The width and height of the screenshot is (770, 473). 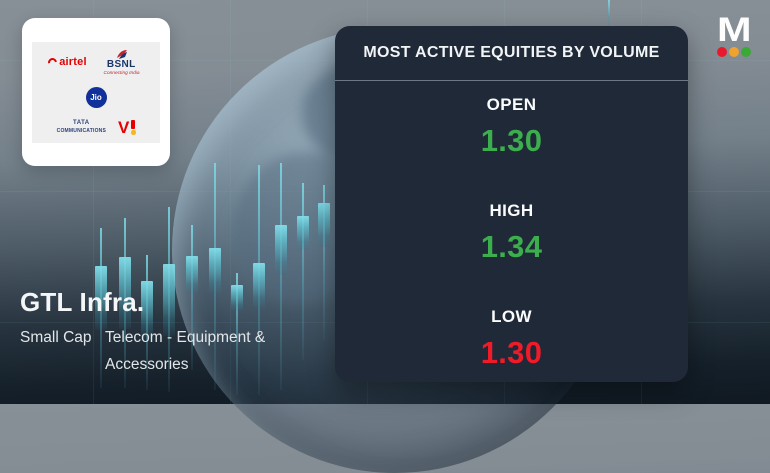 What do you see at coordinates (511, 104) in the screenshot?
I see `stat-open-label: OPEN` at bounding box center [511, 104].